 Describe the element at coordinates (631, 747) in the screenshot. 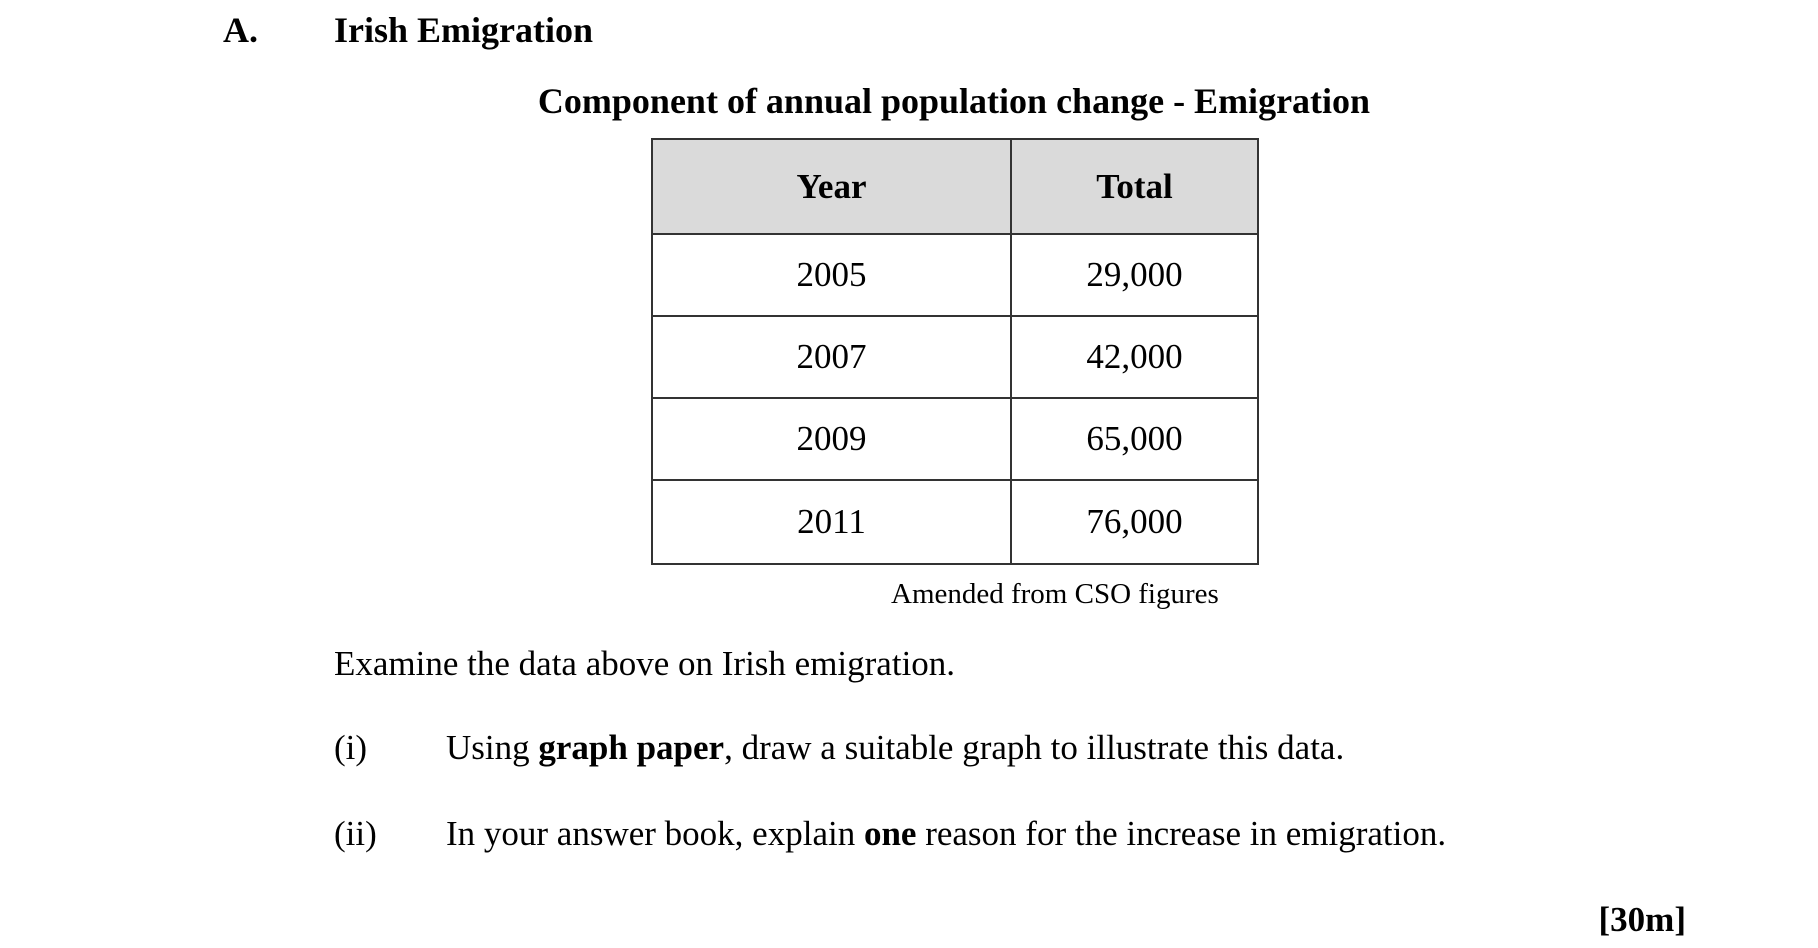

I see `question-emphasis: graph paper` at that location.